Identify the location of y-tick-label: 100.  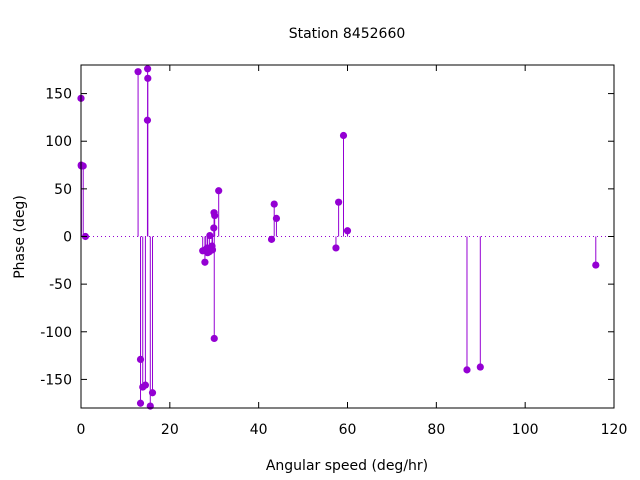
(58, 142).